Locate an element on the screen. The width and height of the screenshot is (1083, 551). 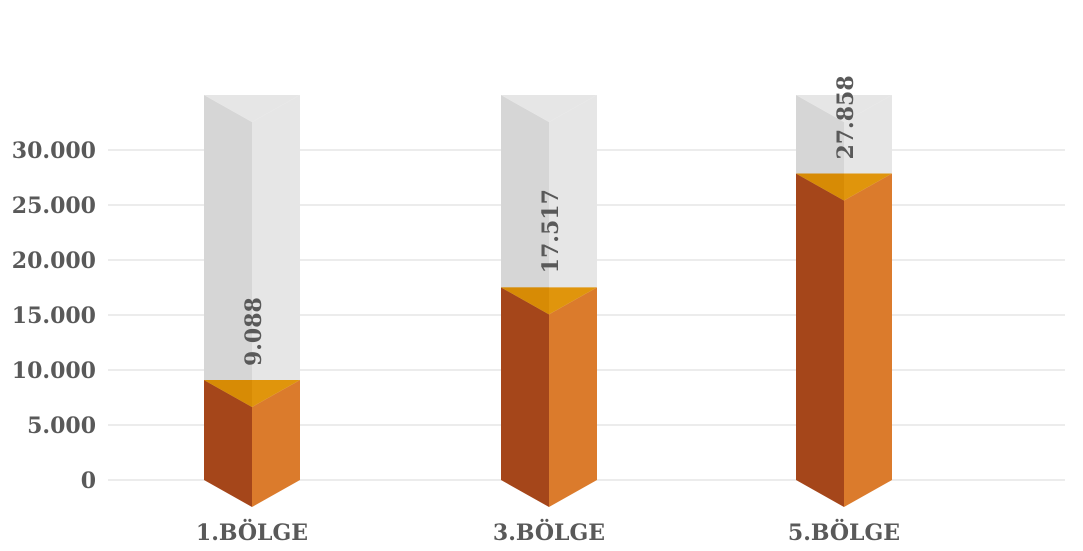
y-tick-label: 15.000 is located at coordinates (54, 316).